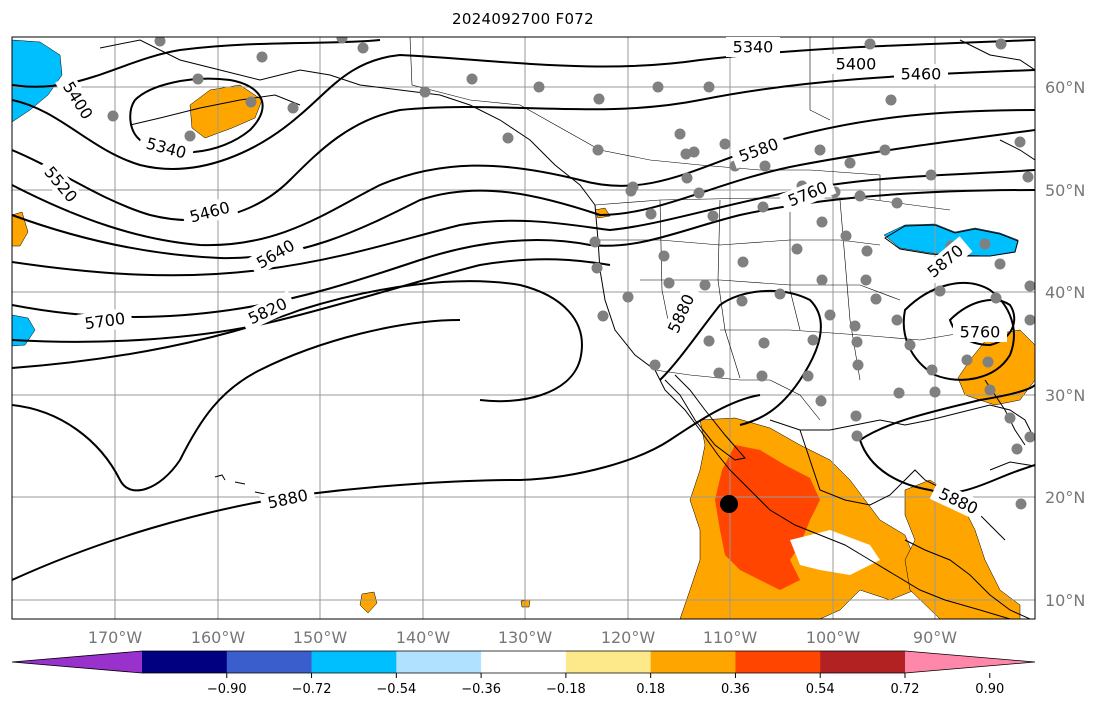 This screenshot has height=712, width=1105. What do you see at coordinates (753, 47) in the screenshot?
I see `contour-label: 5340` at bounding box center [753, 47].